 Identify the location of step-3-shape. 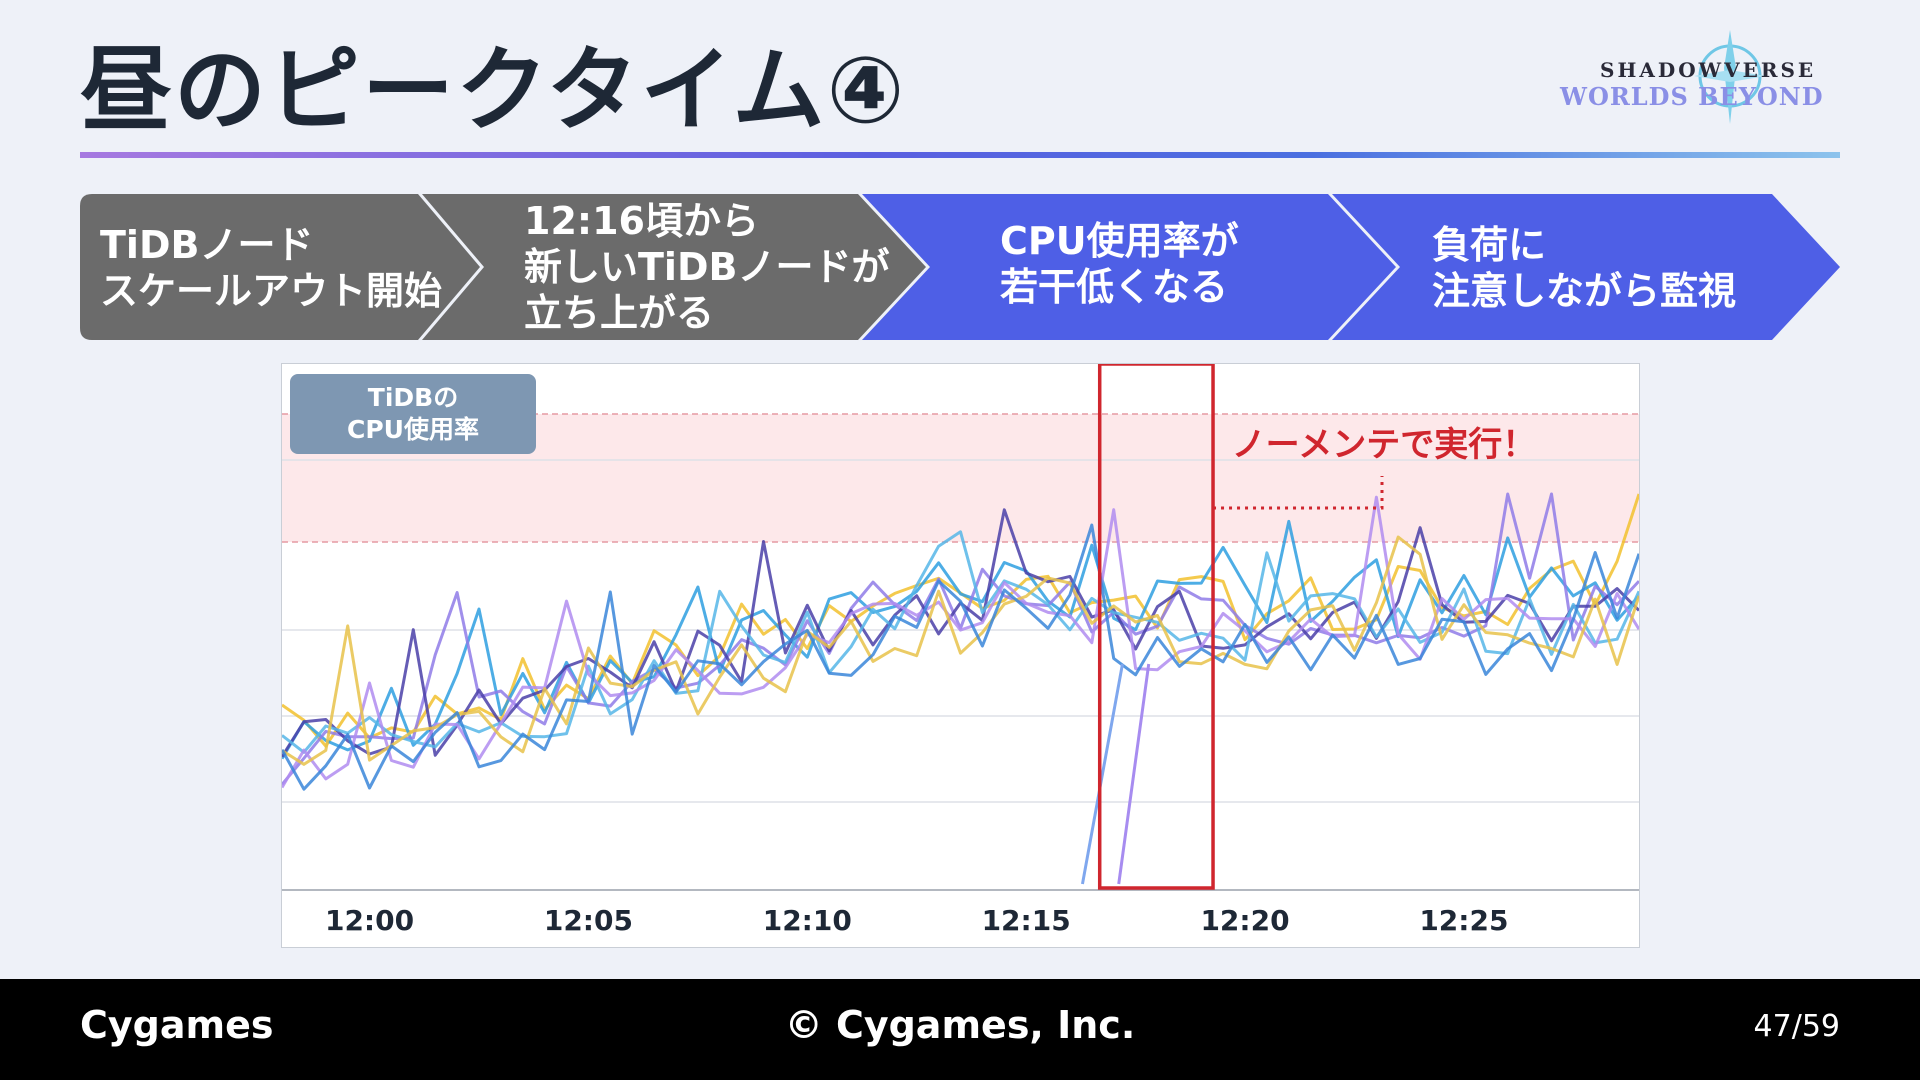
(1129, 267).